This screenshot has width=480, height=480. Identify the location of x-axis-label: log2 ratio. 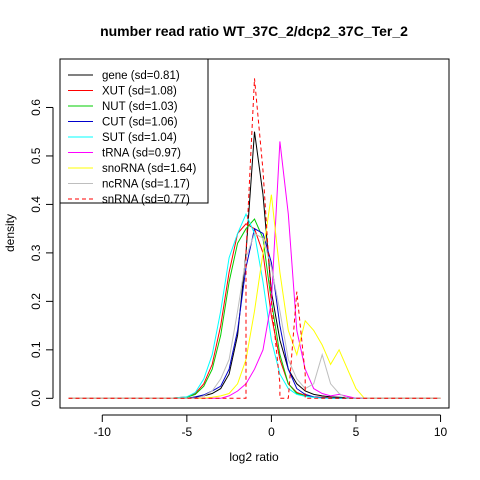
(254, 457).